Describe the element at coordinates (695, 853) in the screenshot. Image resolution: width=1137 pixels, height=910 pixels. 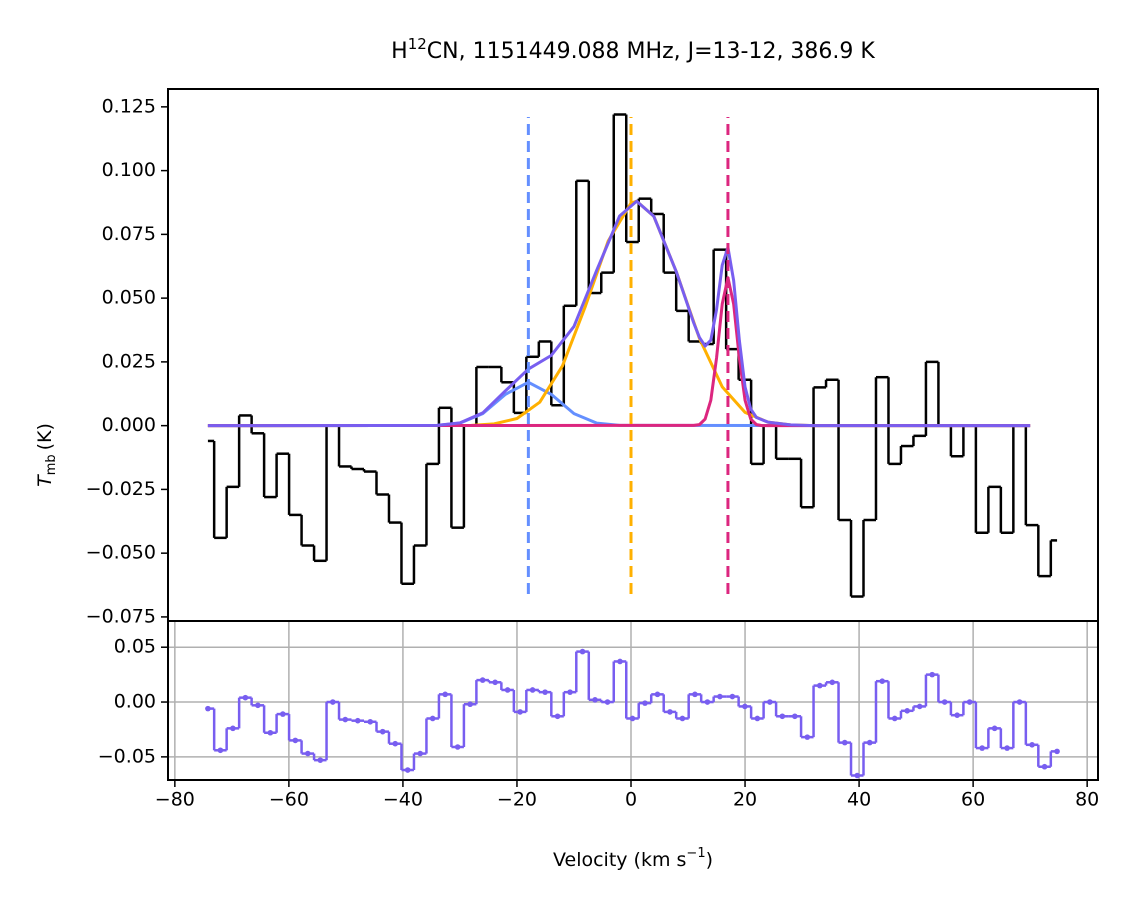
I see `xlabel-sup: −1` at that location.